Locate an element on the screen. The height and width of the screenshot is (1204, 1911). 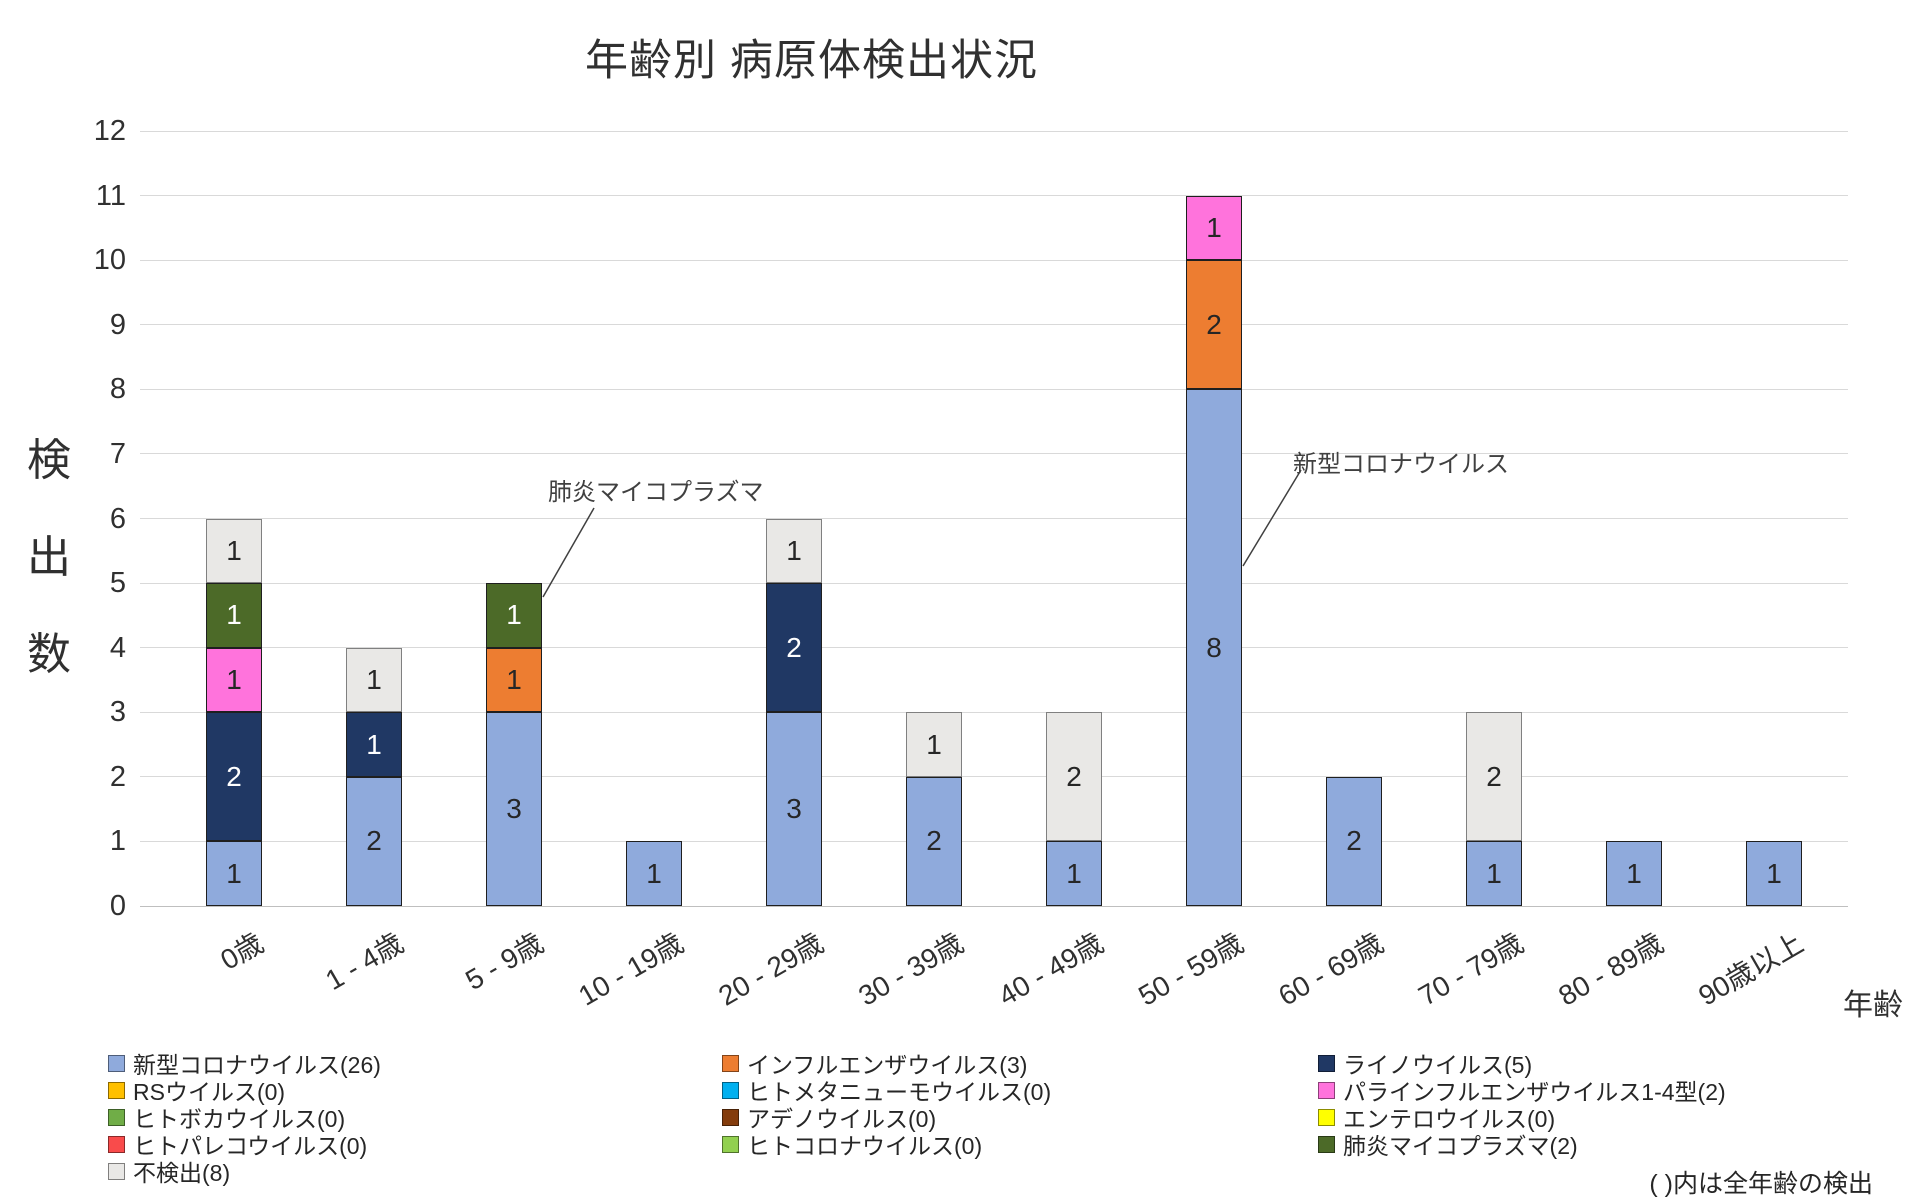
legend-swatch-インフルエンザウイルス is located at coordinates (730, 1063).